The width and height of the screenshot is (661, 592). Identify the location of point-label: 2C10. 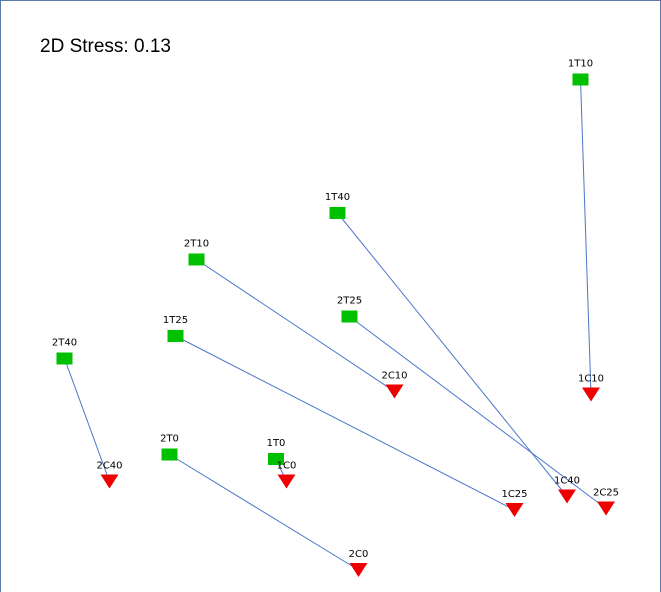
(394, 376).